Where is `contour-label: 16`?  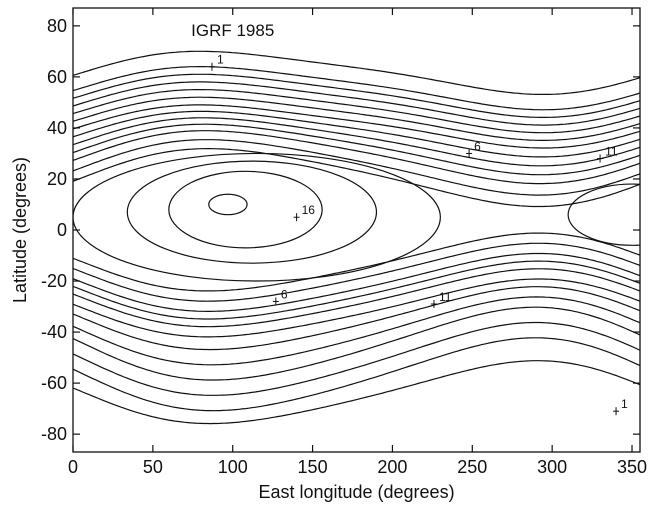 contour-label: 16 is located at coordinates (309, 210).